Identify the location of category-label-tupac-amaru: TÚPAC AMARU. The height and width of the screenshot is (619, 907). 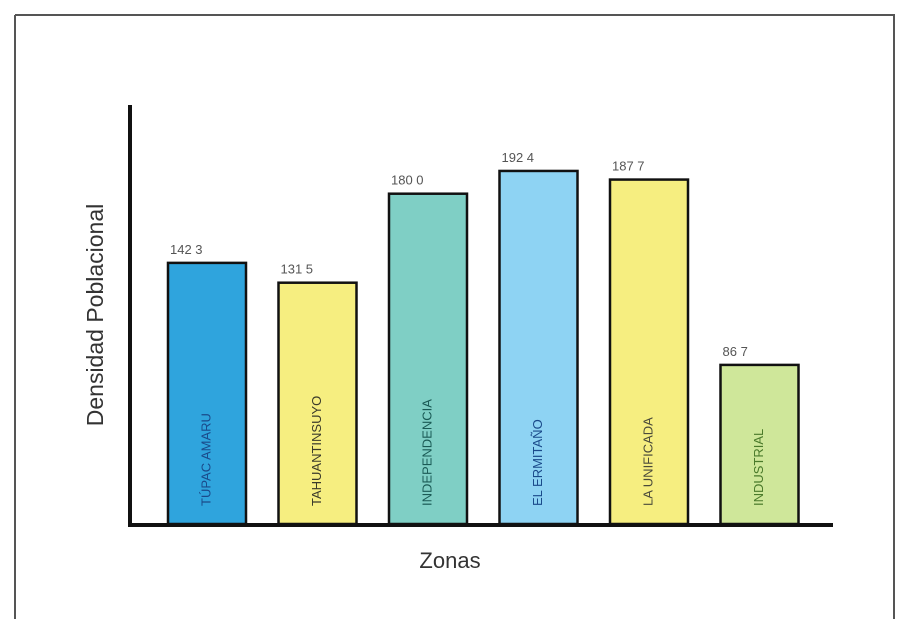
(205, 459).